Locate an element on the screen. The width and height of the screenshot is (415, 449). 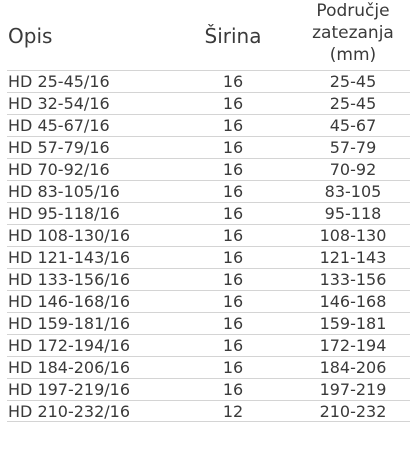
cell-range: 57-79 is located at coordinates (353, 147).